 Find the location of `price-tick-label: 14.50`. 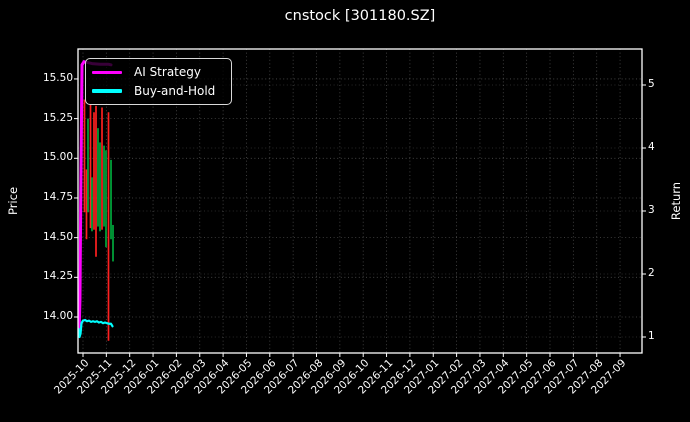

price-tick-label: 14.50 is located at coordinates (57, 236).